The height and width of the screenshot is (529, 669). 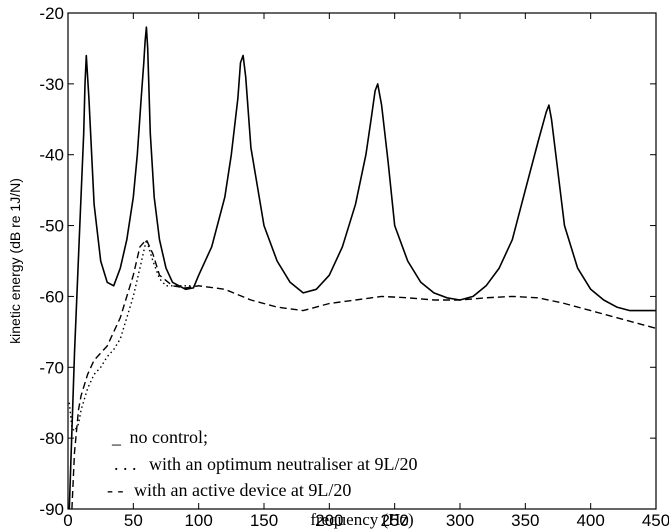 I want to click on x-tick-label: 50, so click(x=133, y=520).